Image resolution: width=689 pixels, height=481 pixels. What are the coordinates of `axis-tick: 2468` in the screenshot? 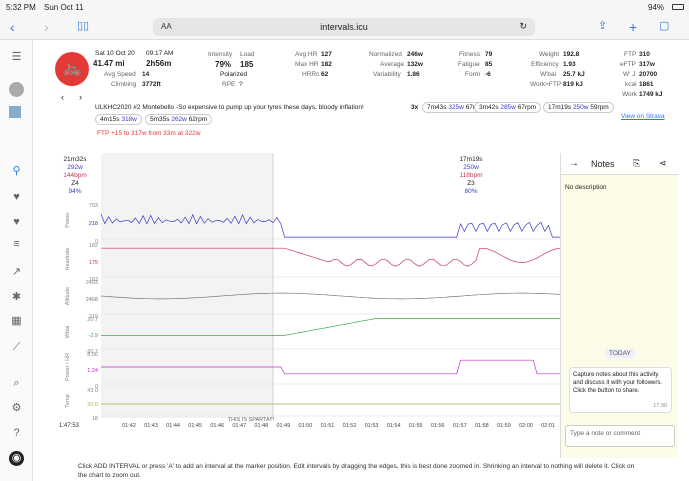 It's located at (92, 300).